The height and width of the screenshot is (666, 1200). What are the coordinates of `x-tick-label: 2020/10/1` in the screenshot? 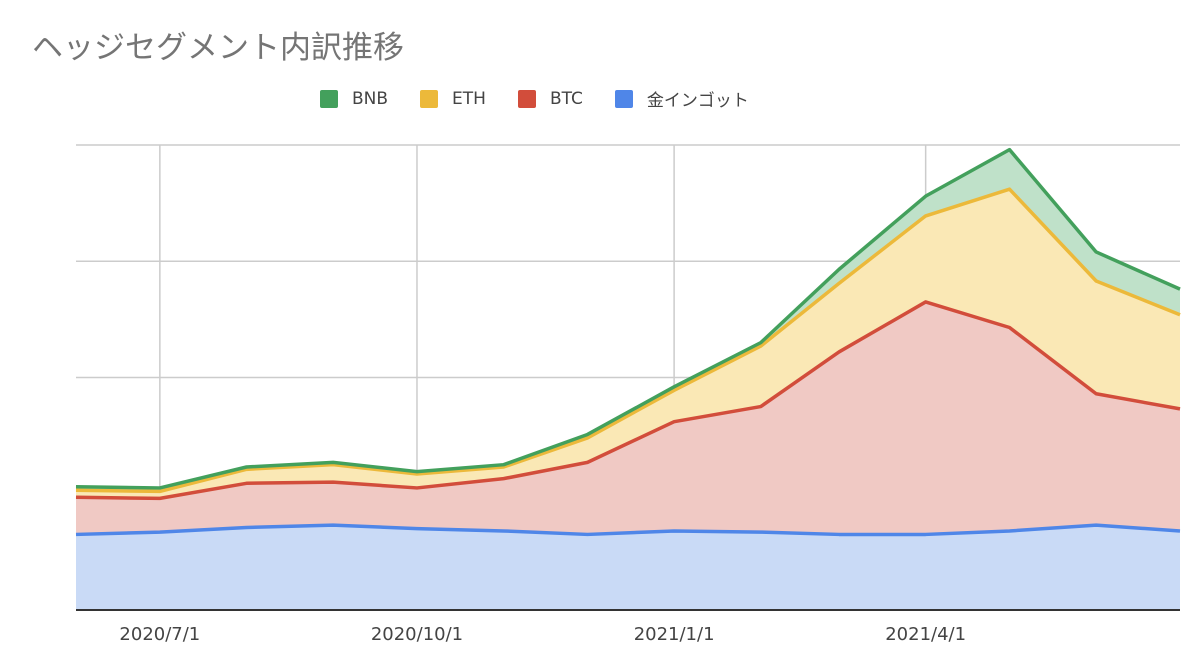 It's located at (417, 634).